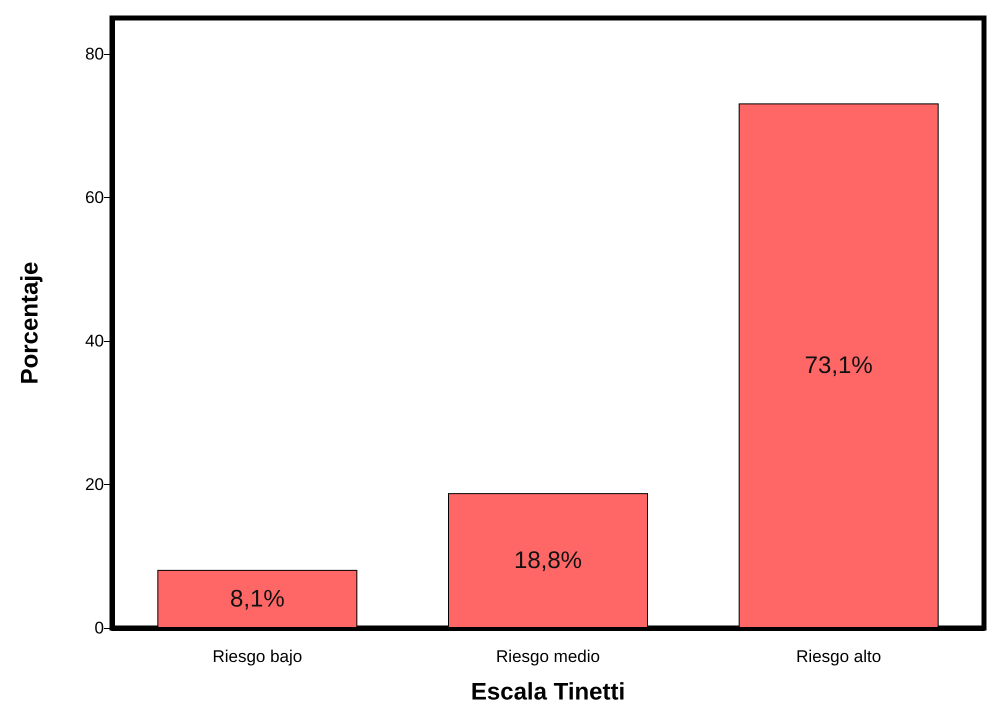 The image size is (996, 728). What do you see at coordinates (548, 560) in the screenshot?
I see `data-label: 18,8%` at bounding box center [548, 560].